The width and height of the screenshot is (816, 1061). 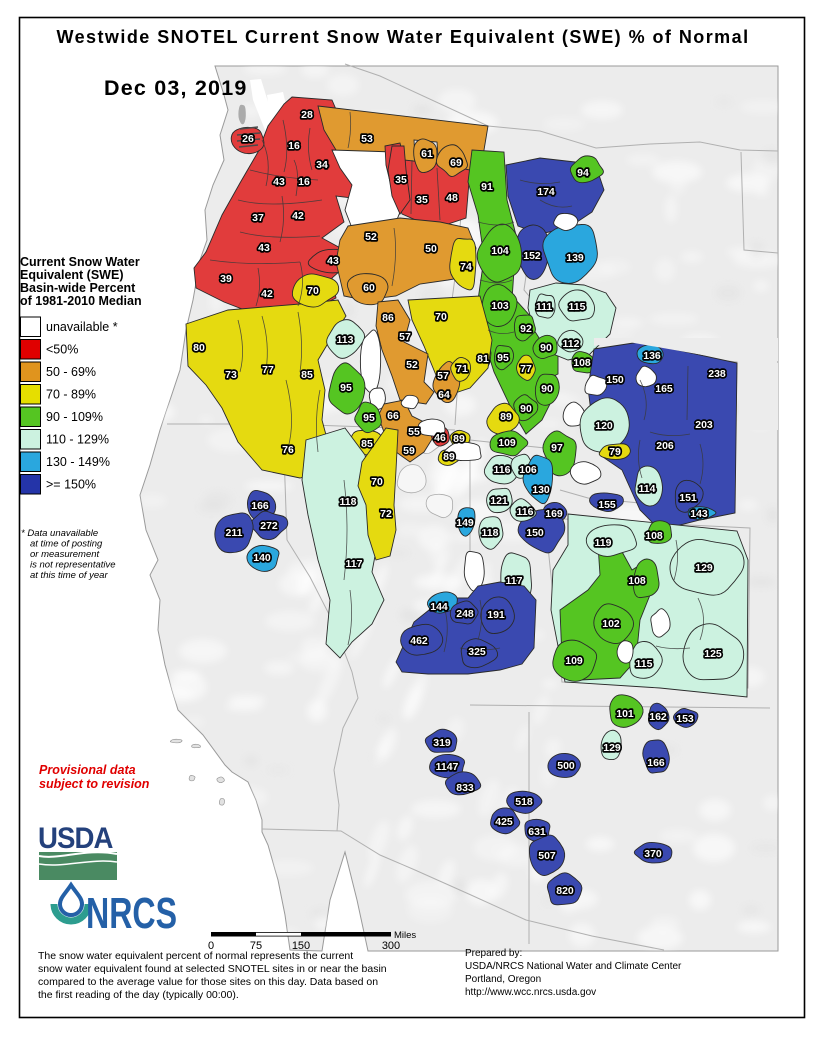 I want to click on svg-text: 319, so click(x=442, y=743).